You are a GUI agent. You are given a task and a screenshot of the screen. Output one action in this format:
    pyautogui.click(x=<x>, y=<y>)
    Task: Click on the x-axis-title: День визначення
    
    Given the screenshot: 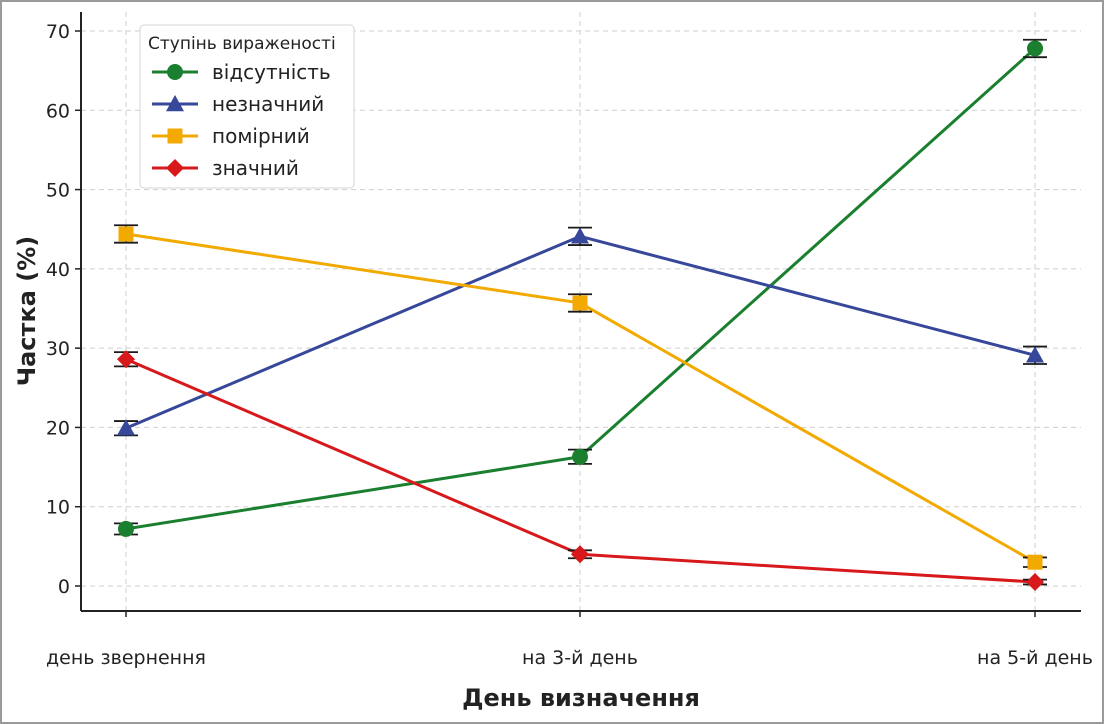 What is the action you would take?
    pyautogui.click(x=581, y=698)
    